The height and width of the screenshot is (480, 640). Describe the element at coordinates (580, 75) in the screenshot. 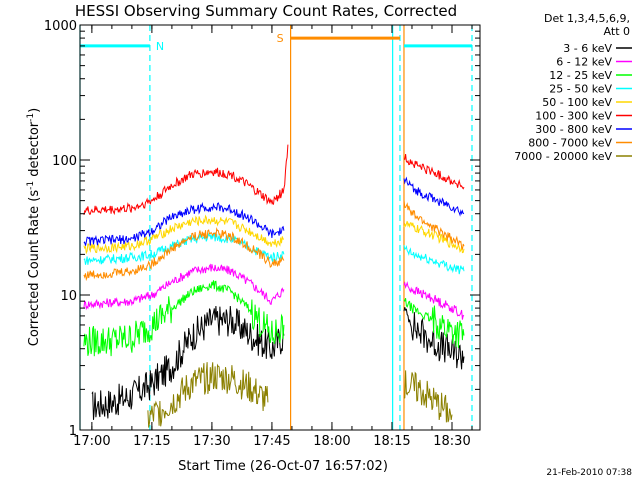

I see `legend-label-2: 12 - 25 keV` at that location.